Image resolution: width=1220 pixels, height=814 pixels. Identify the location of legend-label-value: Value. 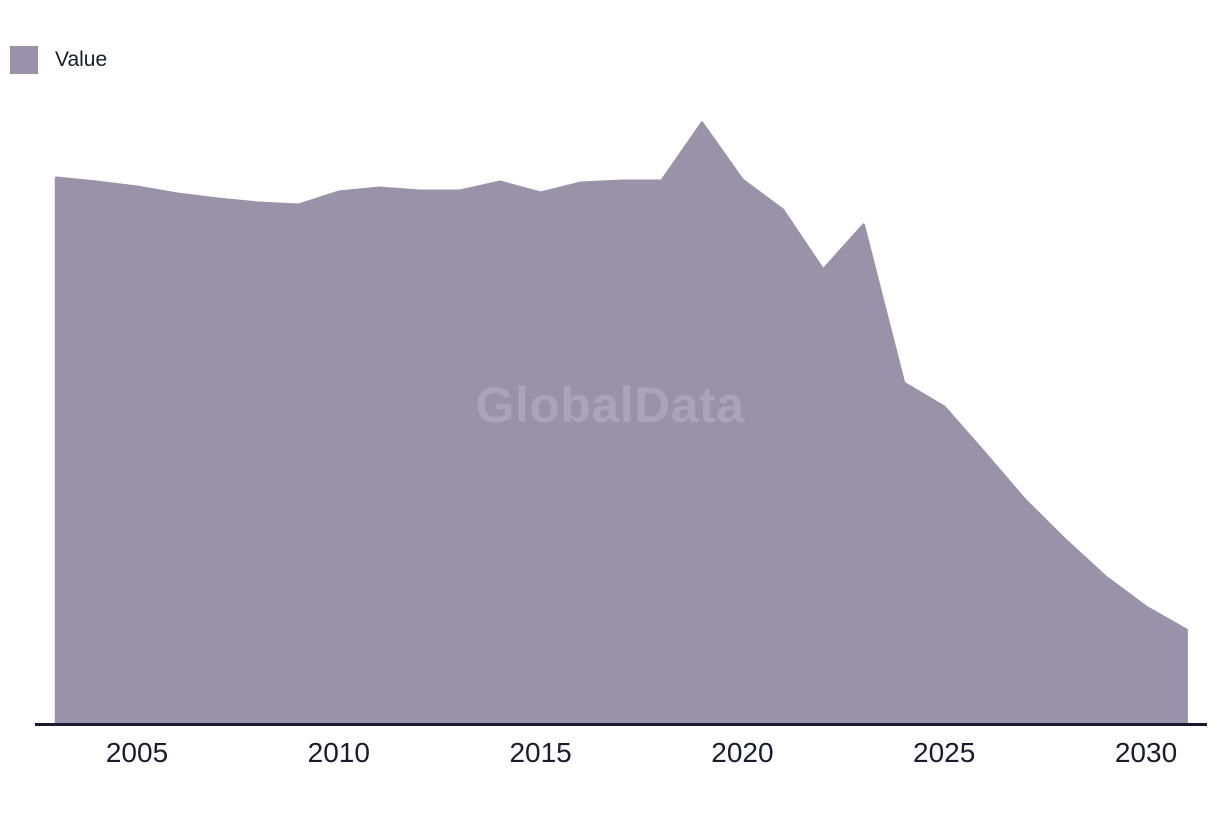
(81, 59).